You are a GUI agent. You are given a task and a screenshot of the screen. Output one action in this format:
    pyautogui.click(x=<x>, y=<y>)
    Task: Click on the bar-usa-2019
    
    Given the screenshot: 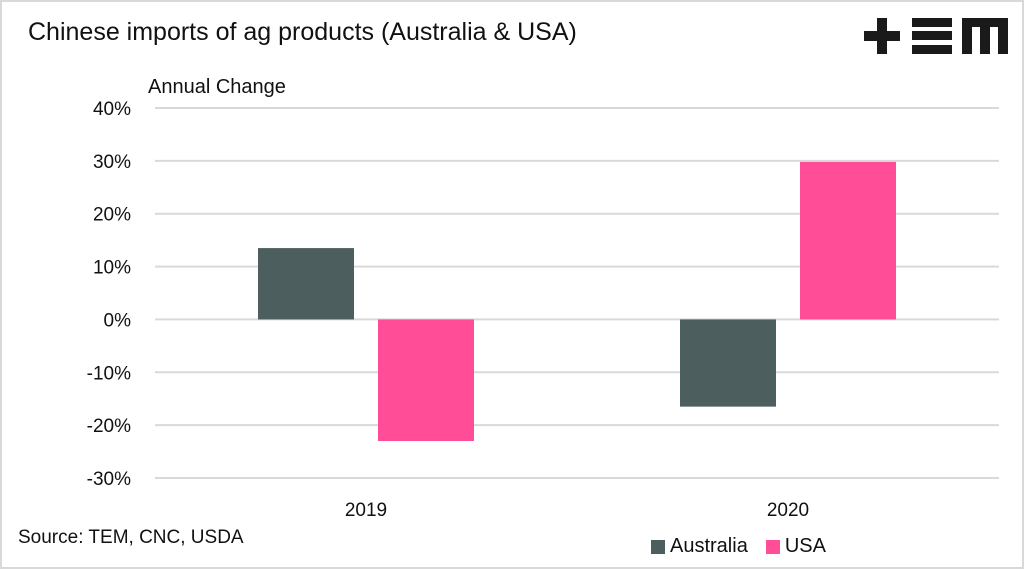 What is the action you would take?
    pyautogui.click(x=426, y=380)
    